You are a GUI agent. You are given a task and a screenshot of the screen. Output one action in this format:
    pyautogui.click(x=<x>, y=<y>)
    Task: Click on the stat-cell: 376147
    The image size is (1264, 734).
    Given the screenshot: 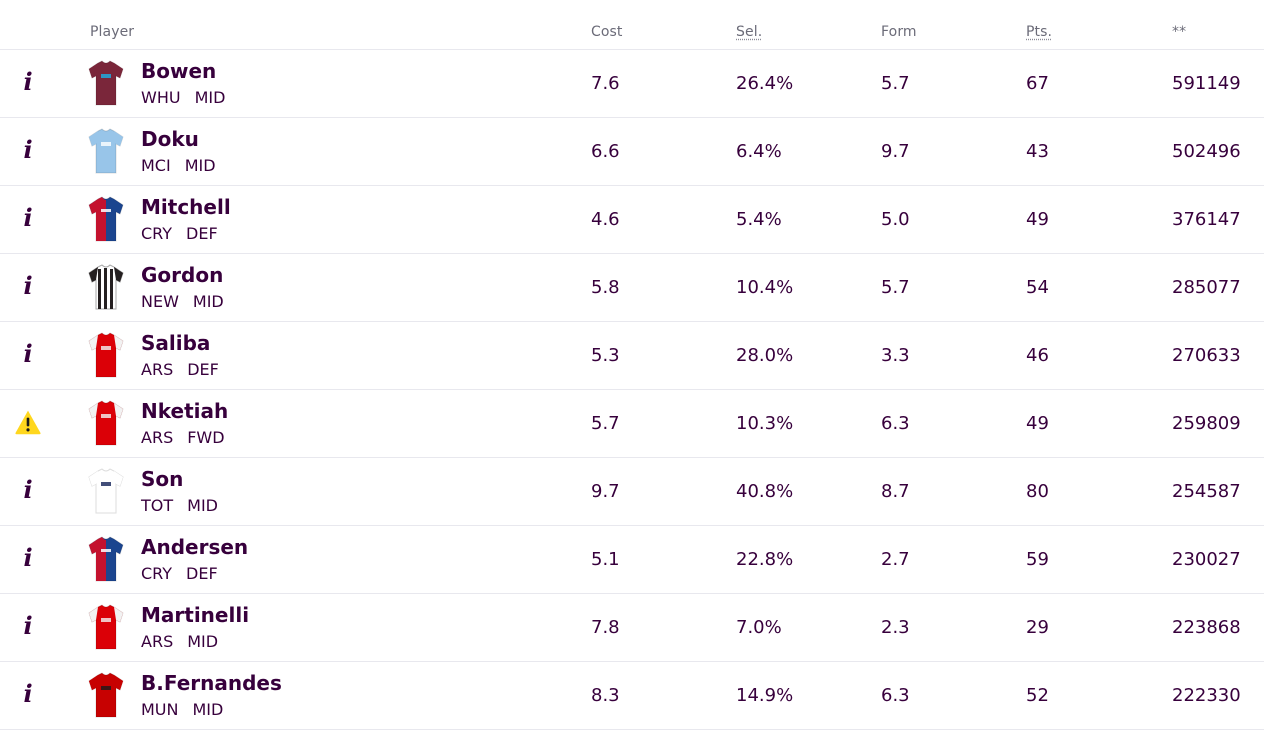 What is the action you would take?
    pyautogui.click(x=1206, y=219)
    